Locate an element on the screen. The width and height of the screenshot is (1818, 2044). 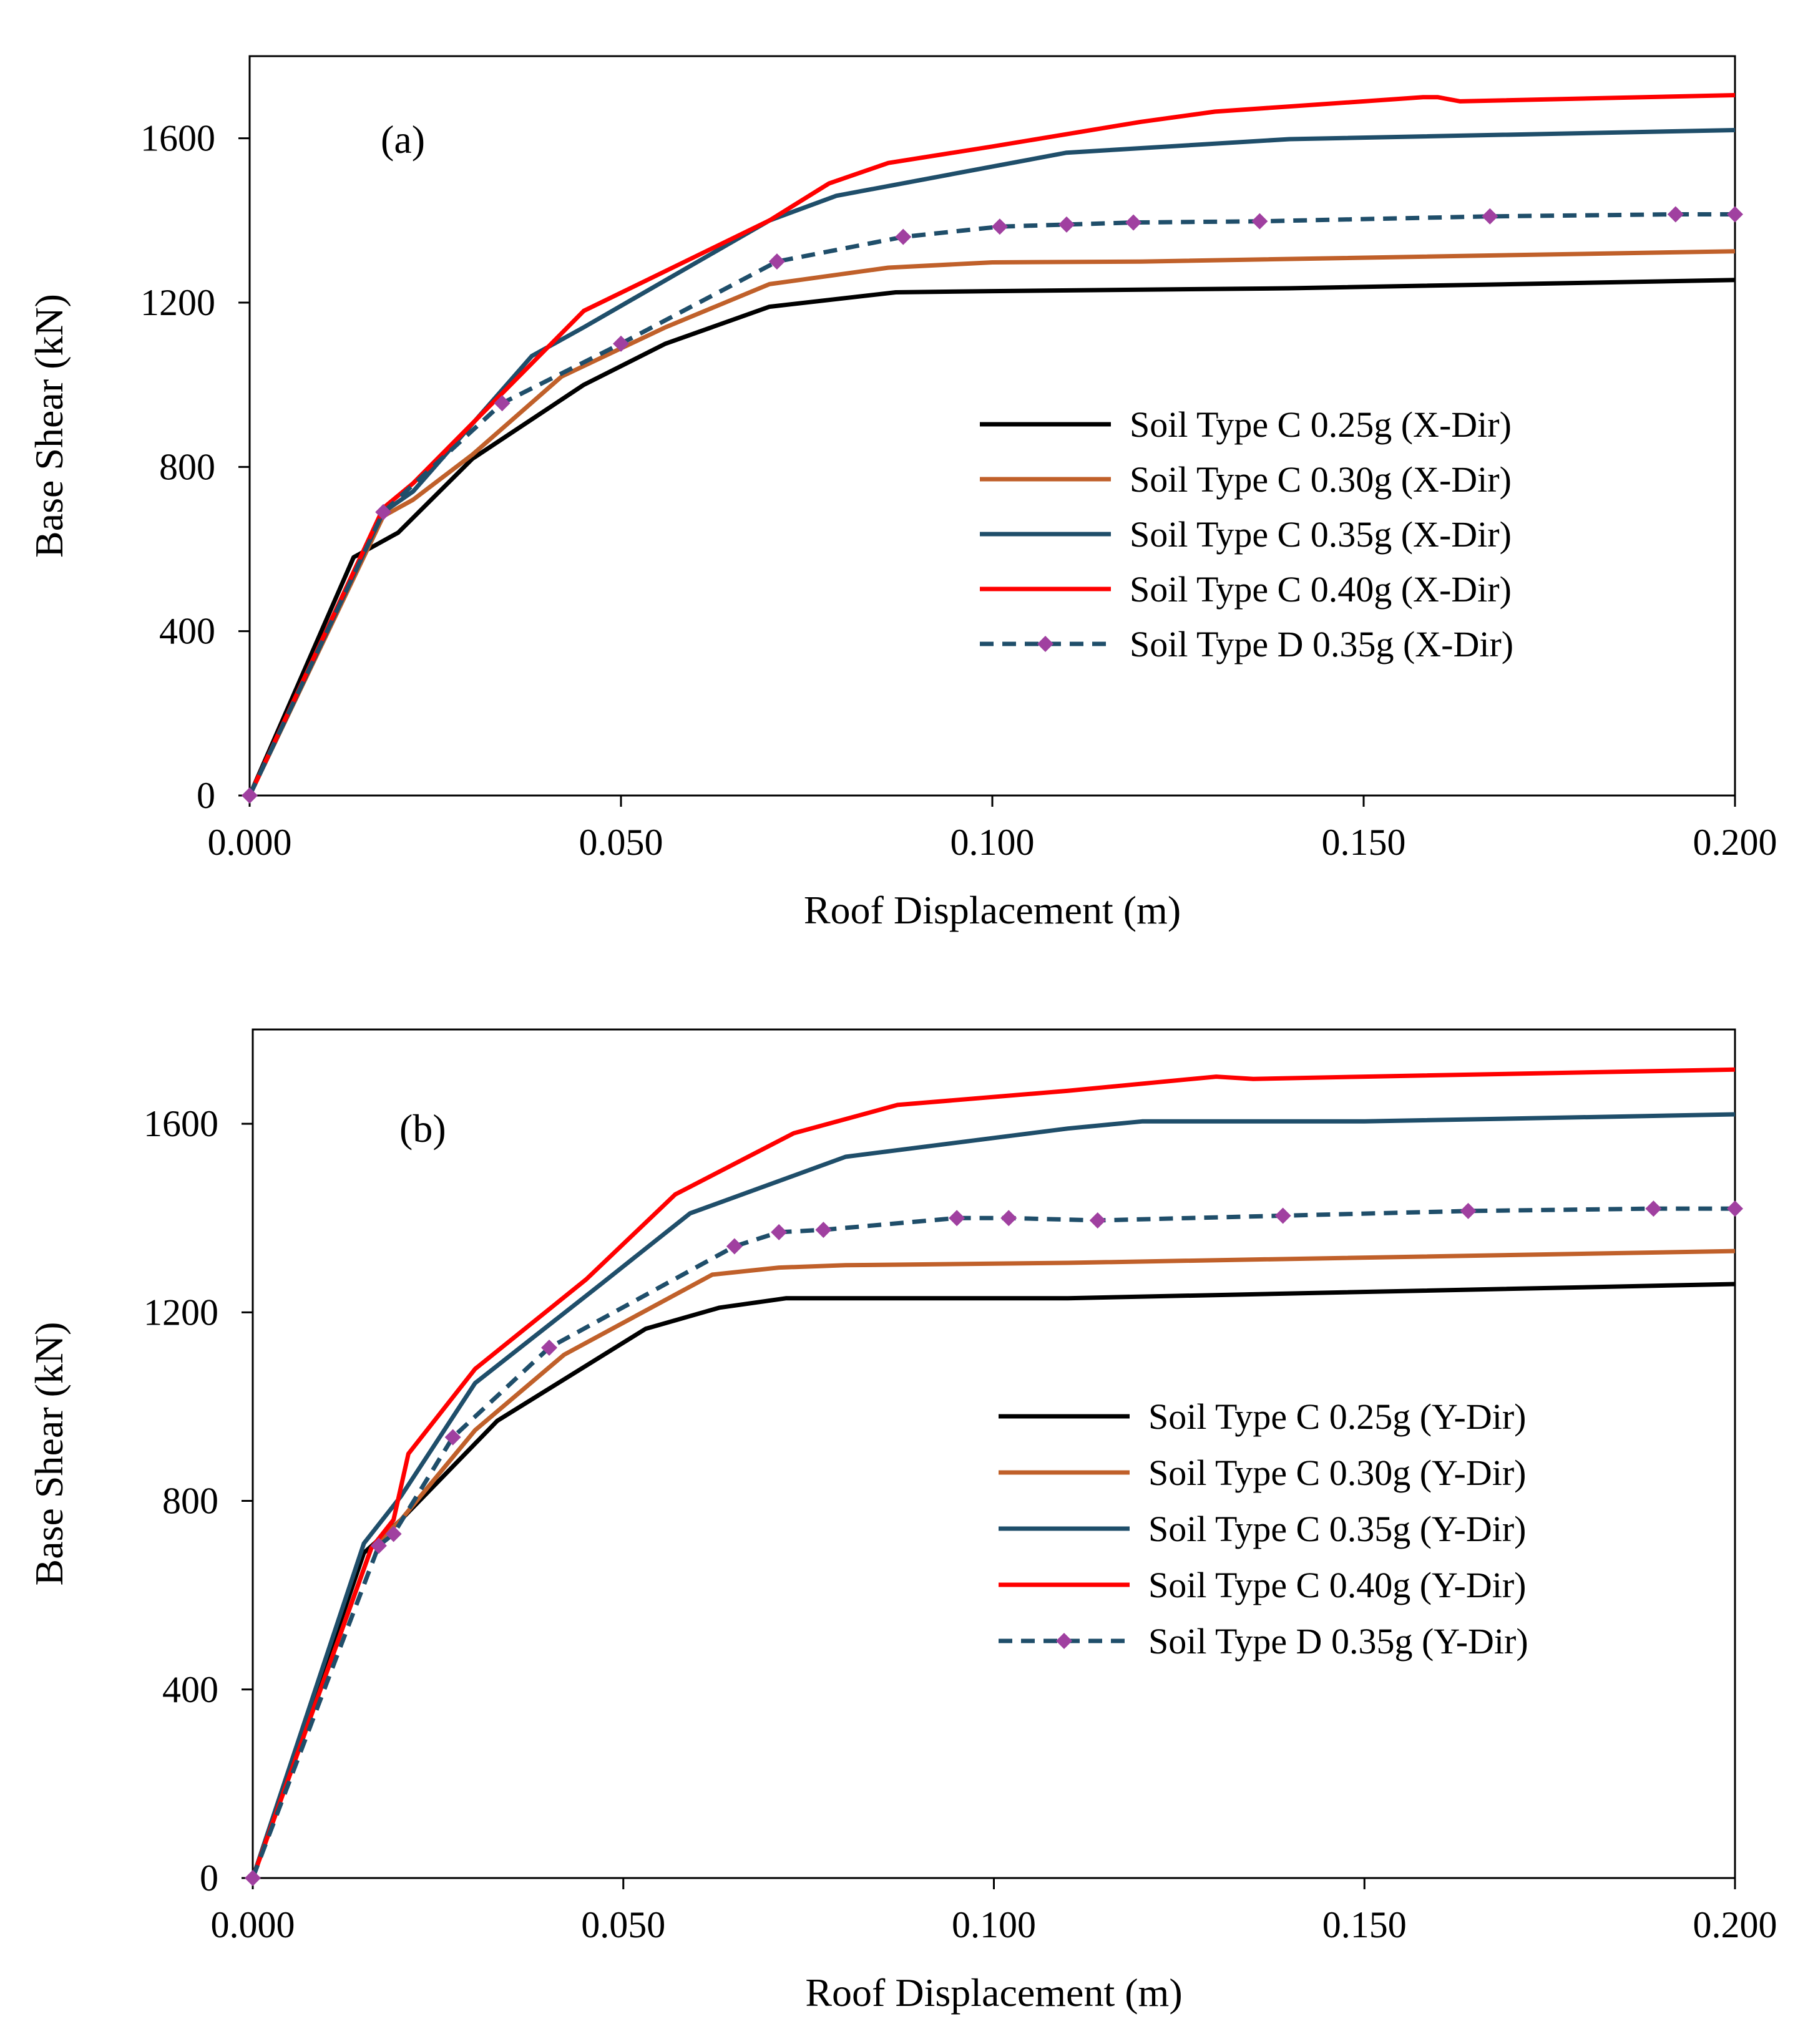
panel-label: (a) is located at coordinates (403, 139).